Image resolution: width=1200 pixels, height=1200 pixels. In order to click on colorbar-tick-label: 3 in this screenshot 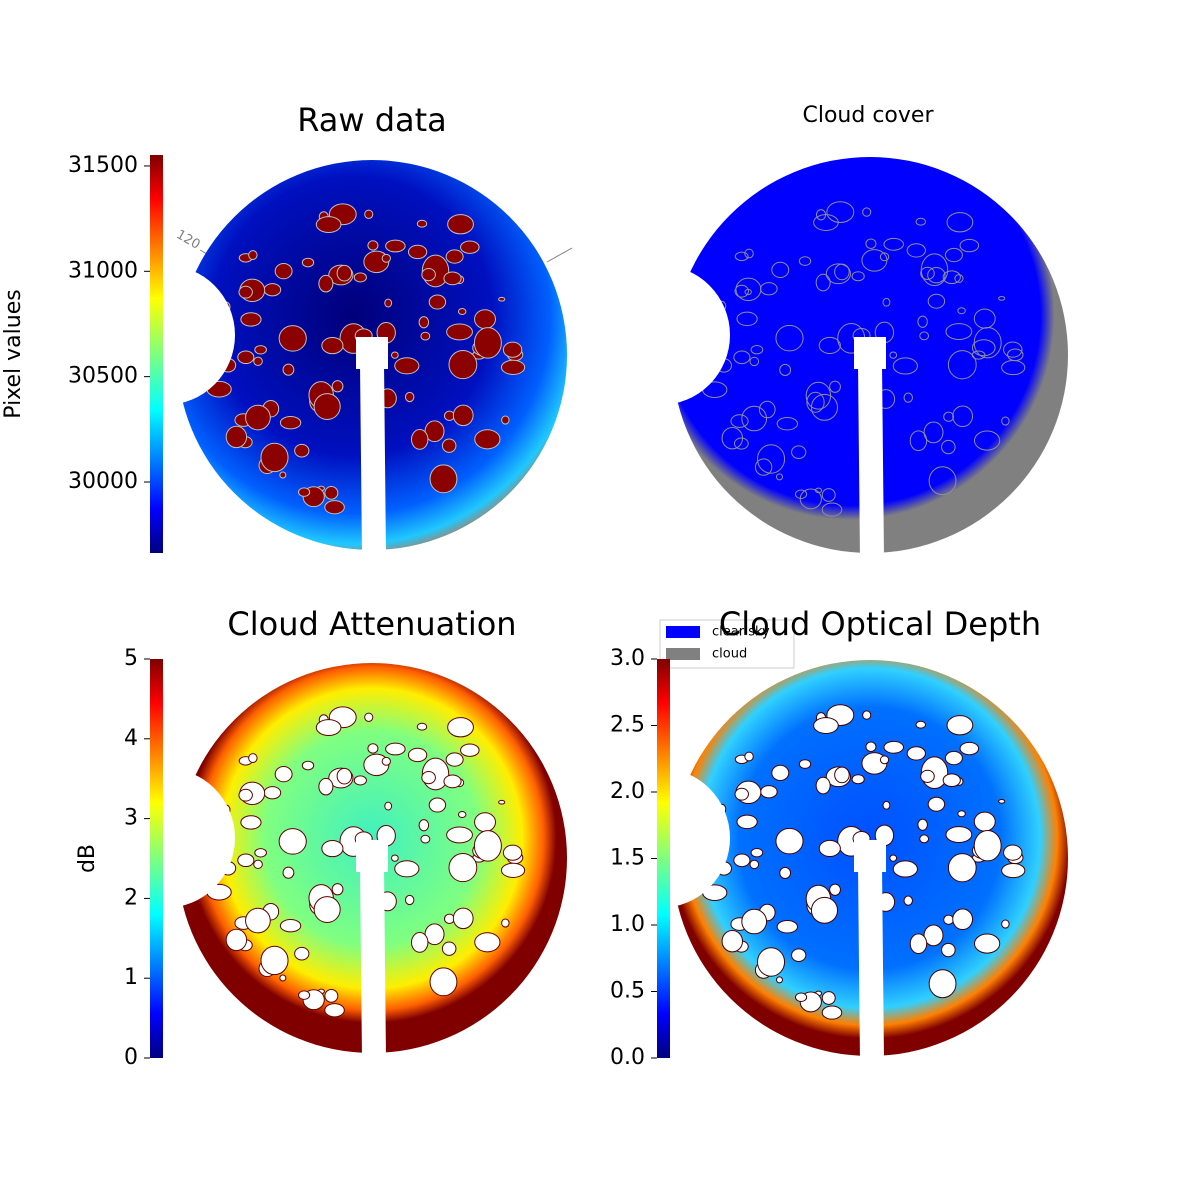, I will do `click(131, 818)`.